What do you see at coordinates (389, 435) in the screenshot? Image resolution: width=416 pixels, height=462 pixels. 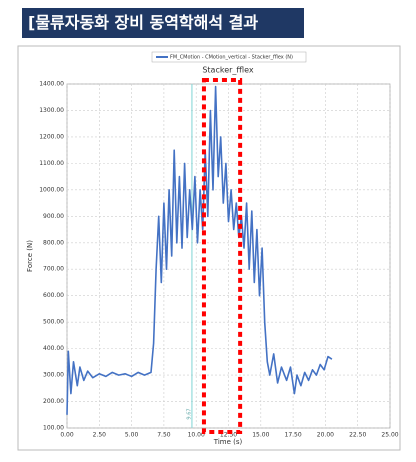 I see `x-tick-label: 25.00` at bounding box center [389, 435].